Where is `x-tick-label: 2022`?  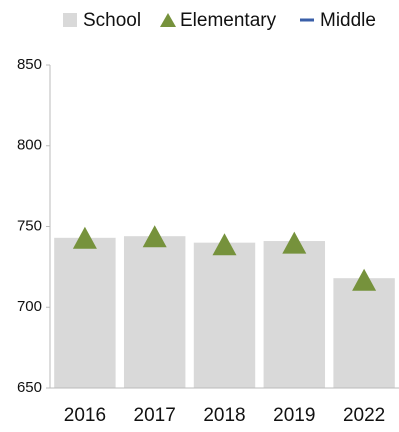 x-tick-label: 2022 is located at coordinates (364, 415).